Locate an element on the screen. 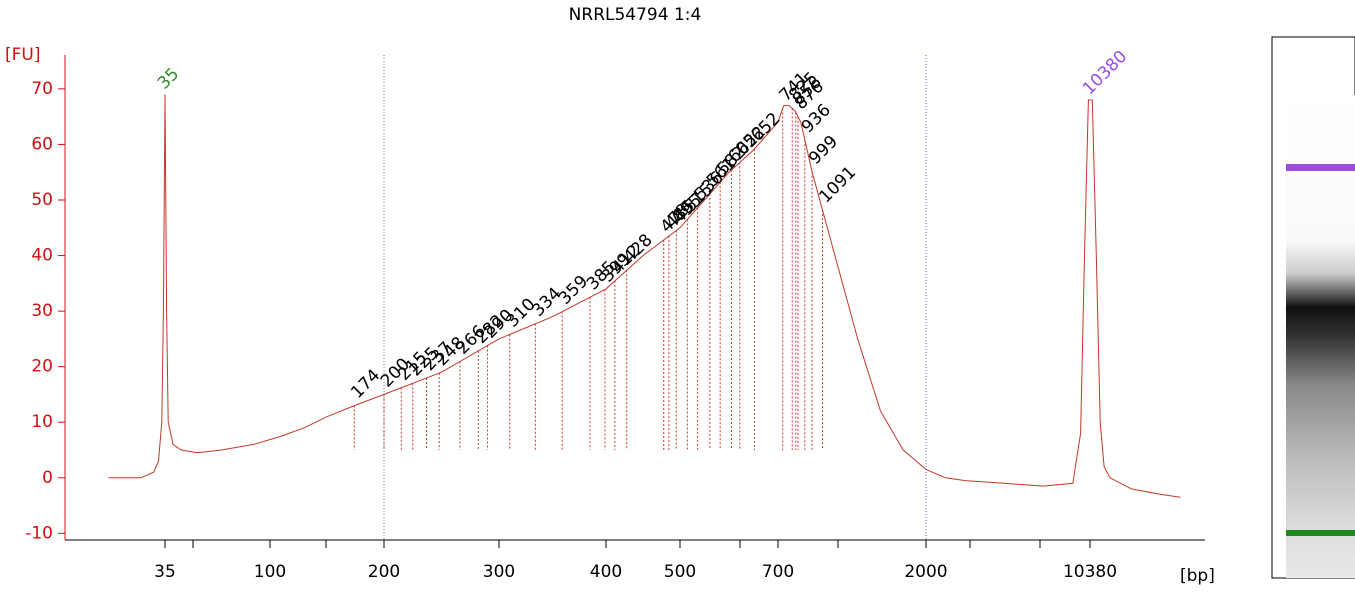  x-tick-label: 400 is located at coordinates (606, 572).